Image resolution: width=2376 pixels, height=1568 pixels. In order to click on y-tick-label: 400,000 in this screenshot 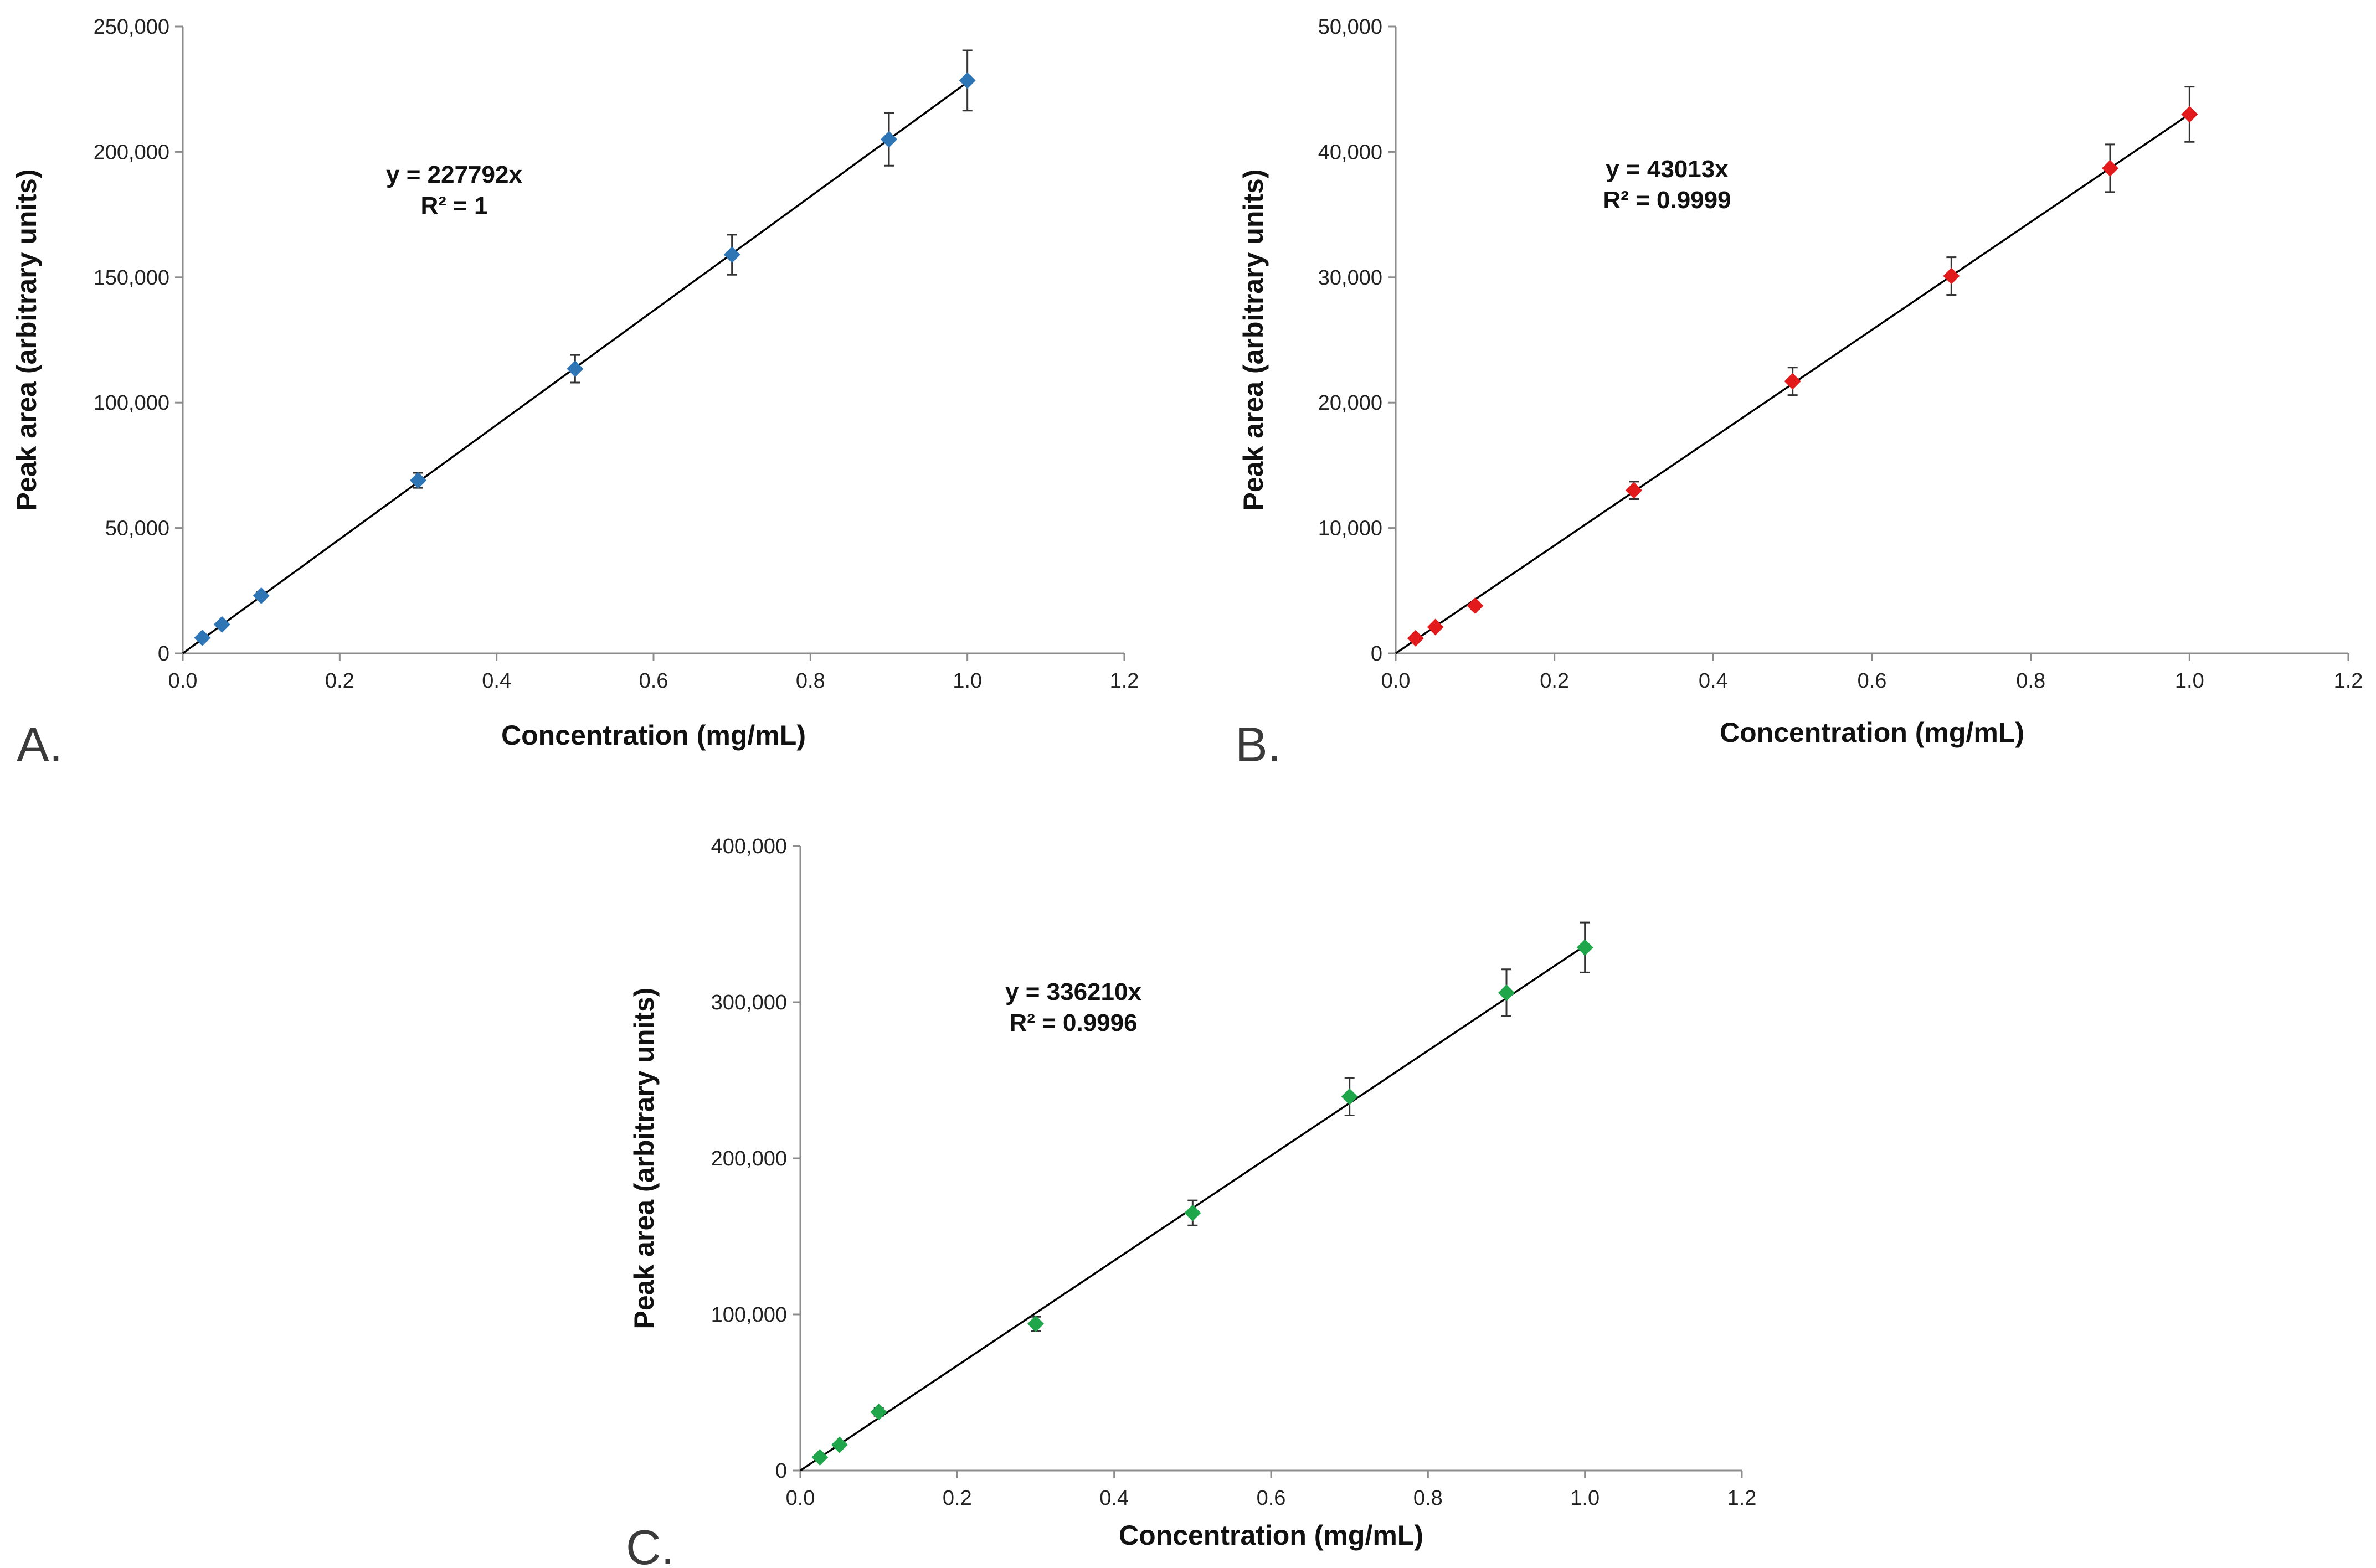, I will do `click(749, 846)`.